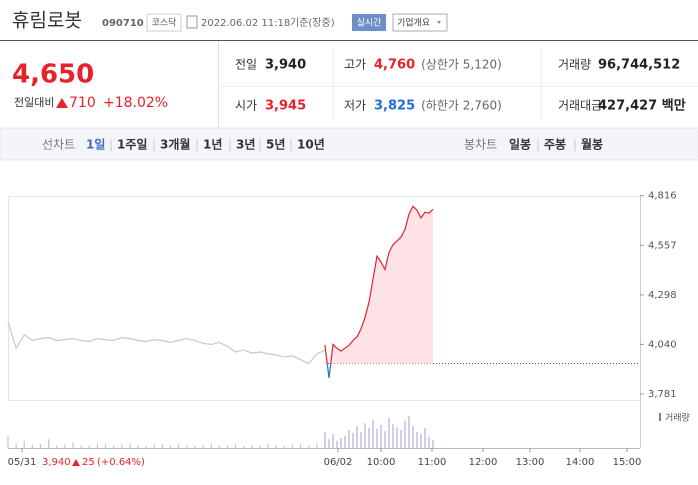  What do you see at coordinates (574, 65) in the screenshot?
I see `stat-label: 거래량` at bounding box center [574, 65].